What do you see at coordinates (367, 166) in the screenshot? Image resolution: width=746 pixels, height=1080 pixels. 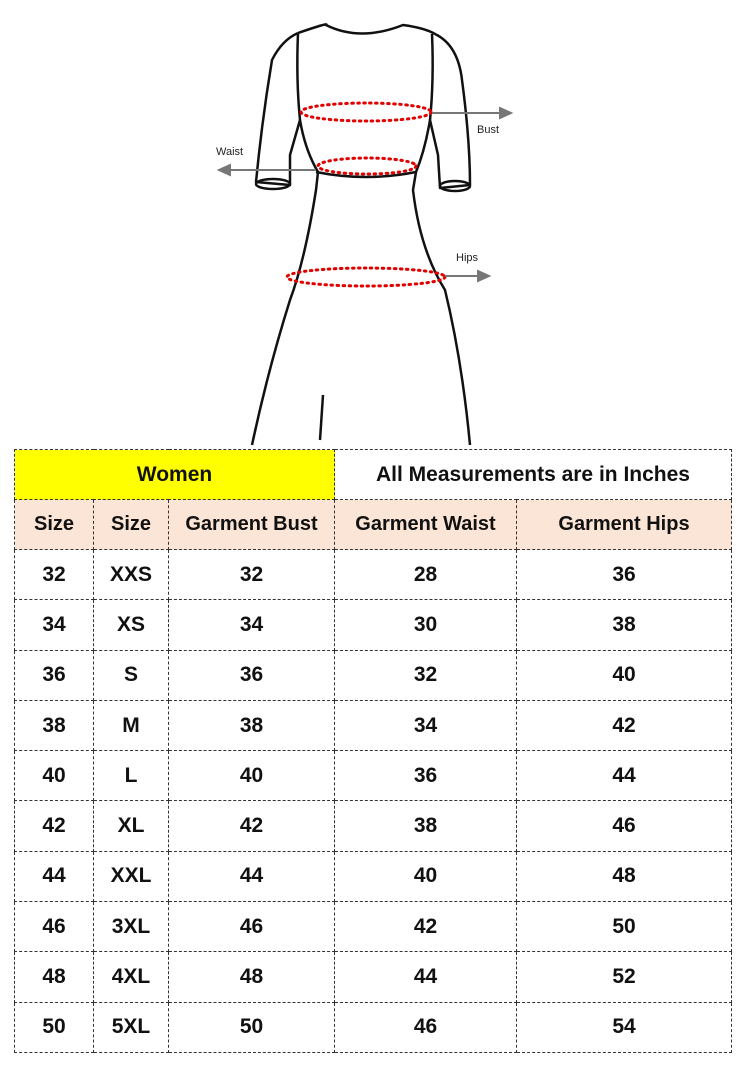 I see `waist-measure-line` at bounding box center [367, 166].